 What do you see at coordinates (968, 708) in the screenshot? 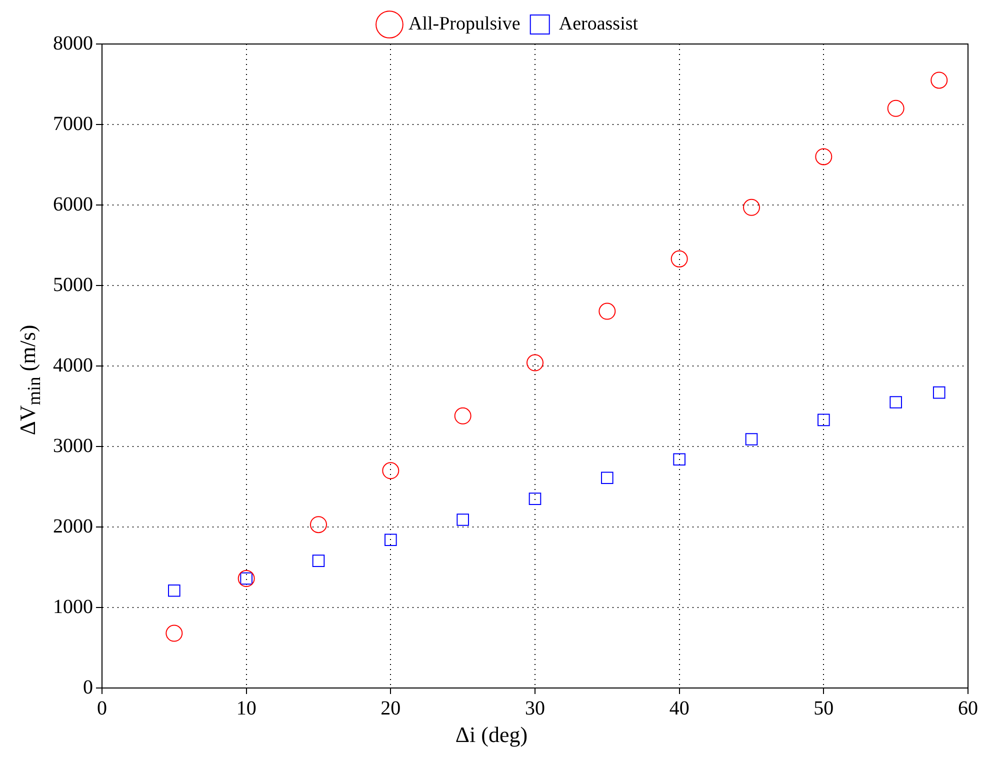
I see `x-tick-label: 60` at bounding box center [968, 708].